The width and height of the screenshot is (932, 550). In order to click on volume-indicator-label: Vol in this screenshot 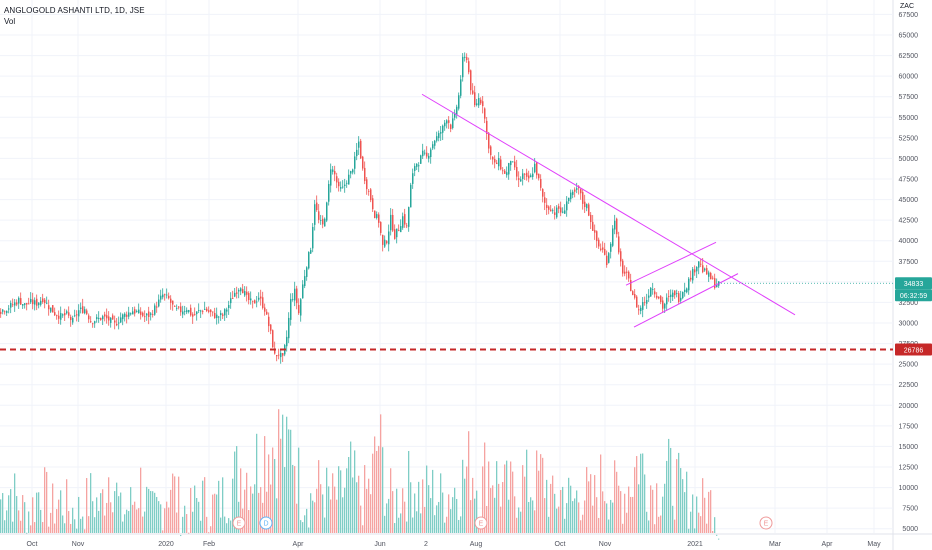, I will do `click(10, 21)`.